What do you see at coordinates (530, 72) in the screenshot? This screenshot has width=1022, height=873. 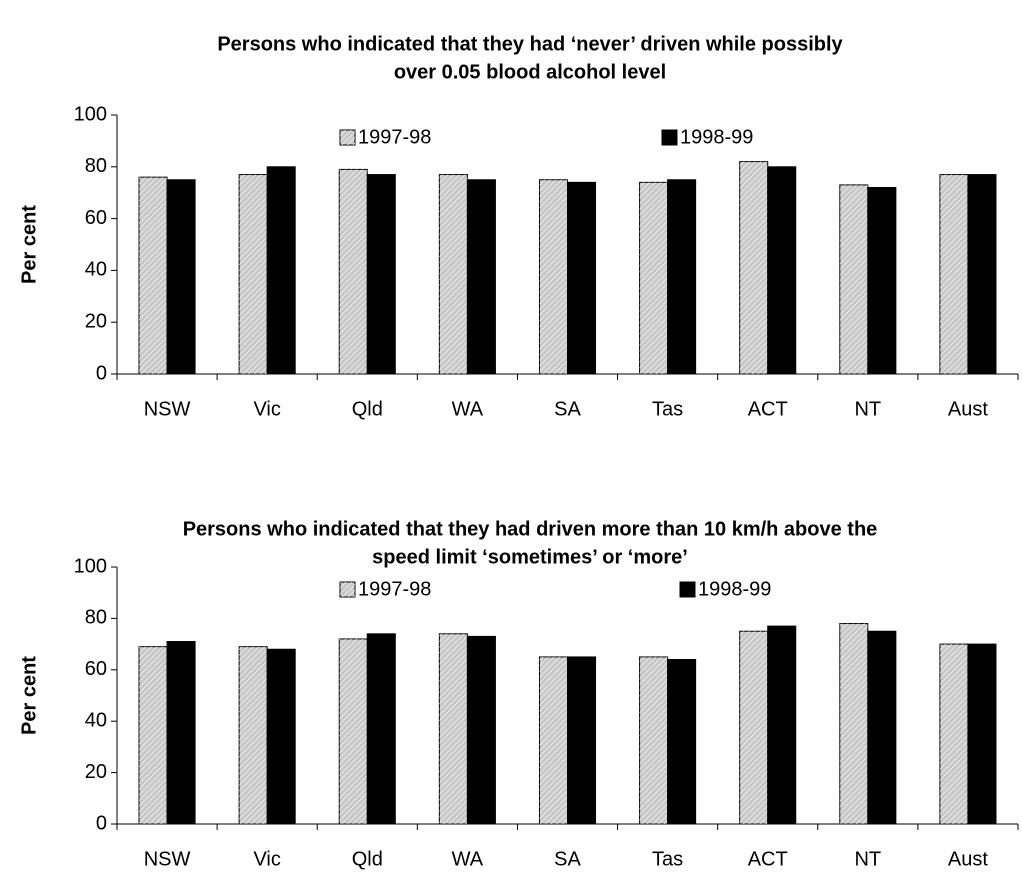 I see `chart-title: over 0.05 blood alcohol level` at bounding box center [530, 72].